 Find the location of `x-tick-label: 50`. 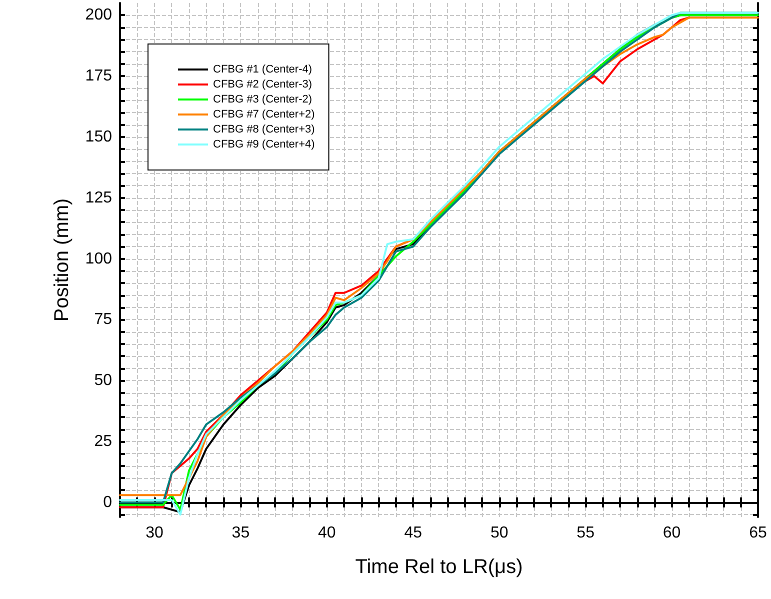

x-tick-label: 50 is located at coordinates (499, 533).